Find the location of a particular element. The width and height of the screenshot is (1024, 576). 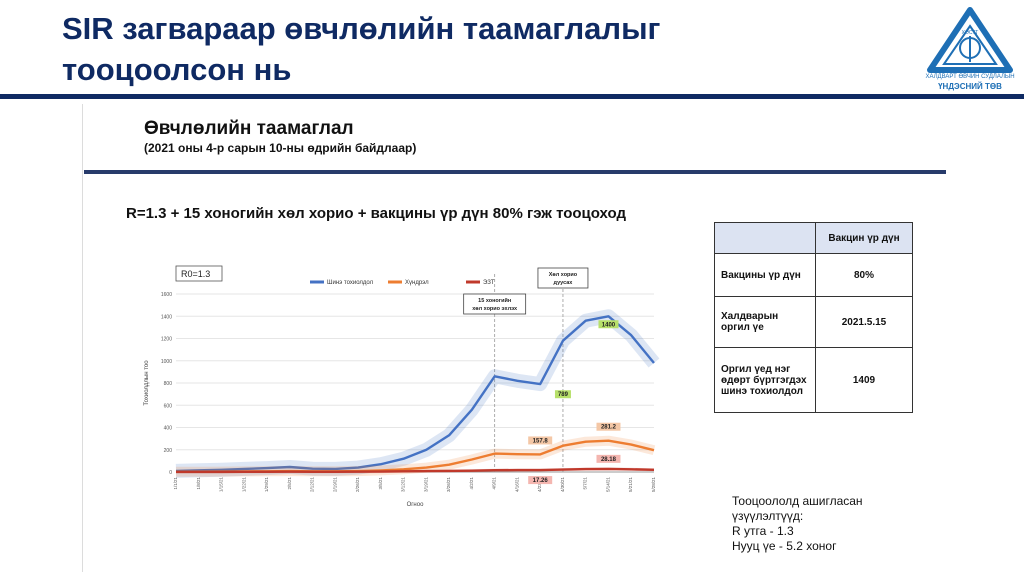

table-corner-cell is located at coordinates (765, 238).